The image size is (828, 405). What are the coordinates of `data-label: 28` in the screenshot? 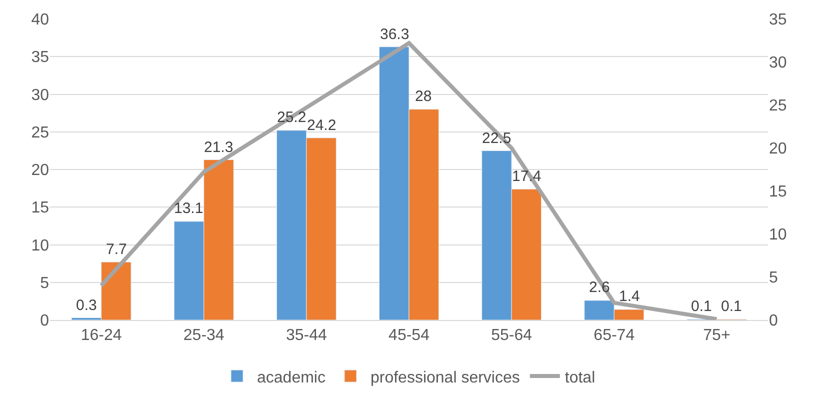 It's located at (423, 96).